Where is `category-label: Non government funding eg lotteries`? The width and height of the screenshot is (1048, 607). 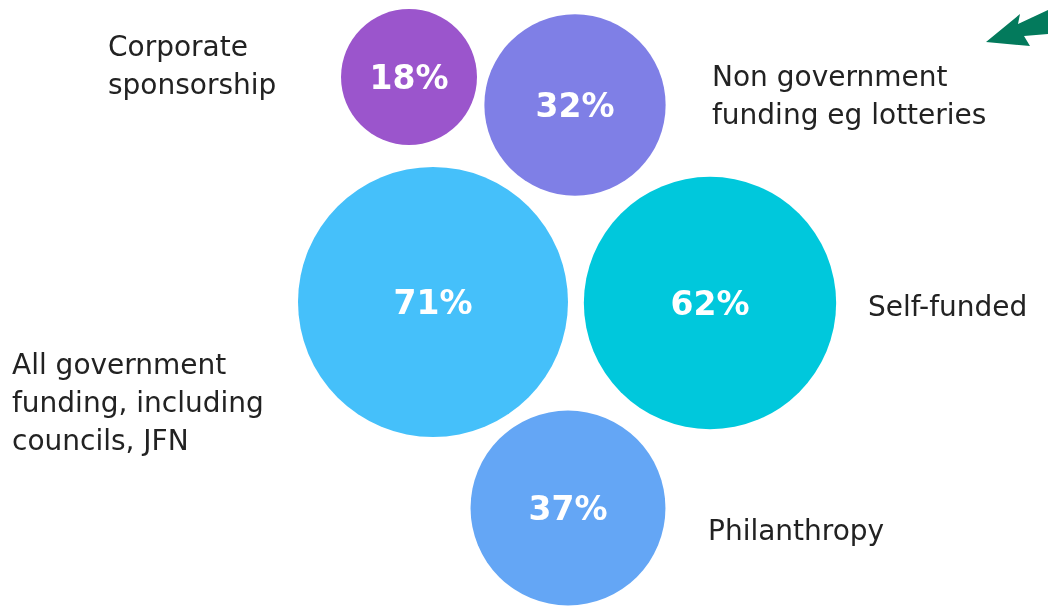
category-label: Non government funding eg lotteries is located at coordinates (850, 96).